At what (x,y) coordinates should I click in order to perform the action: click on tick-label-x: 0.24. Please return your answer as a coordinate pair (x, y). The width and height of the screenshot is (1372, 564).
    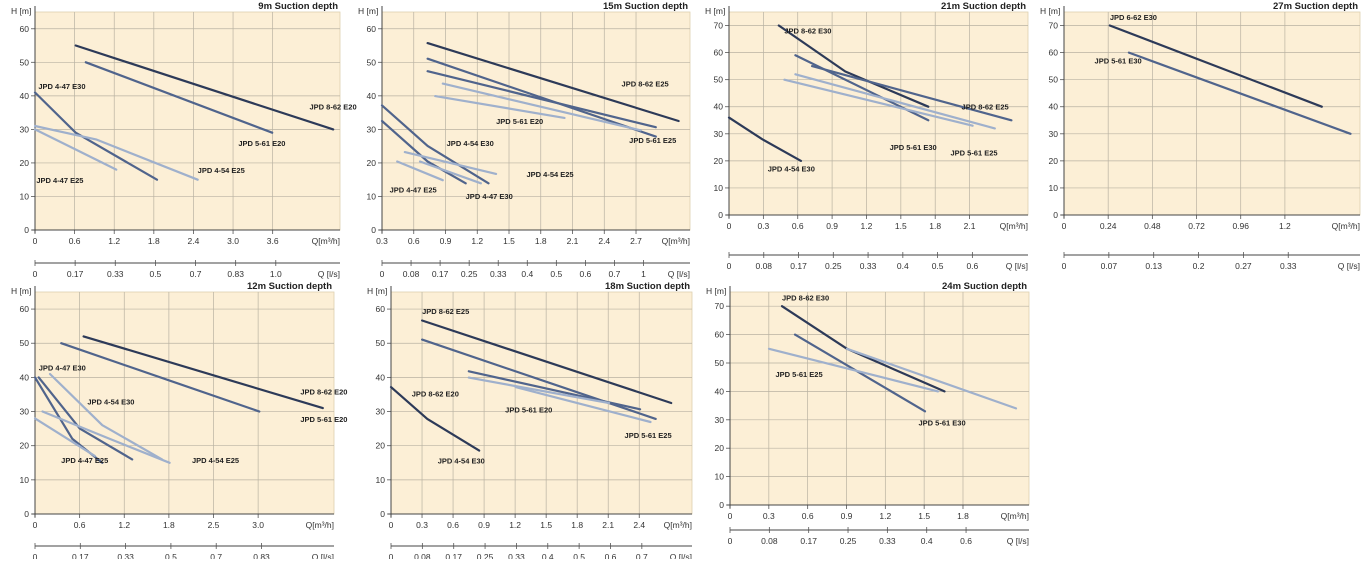
    Looking at the image, I should click on (1108, 226).